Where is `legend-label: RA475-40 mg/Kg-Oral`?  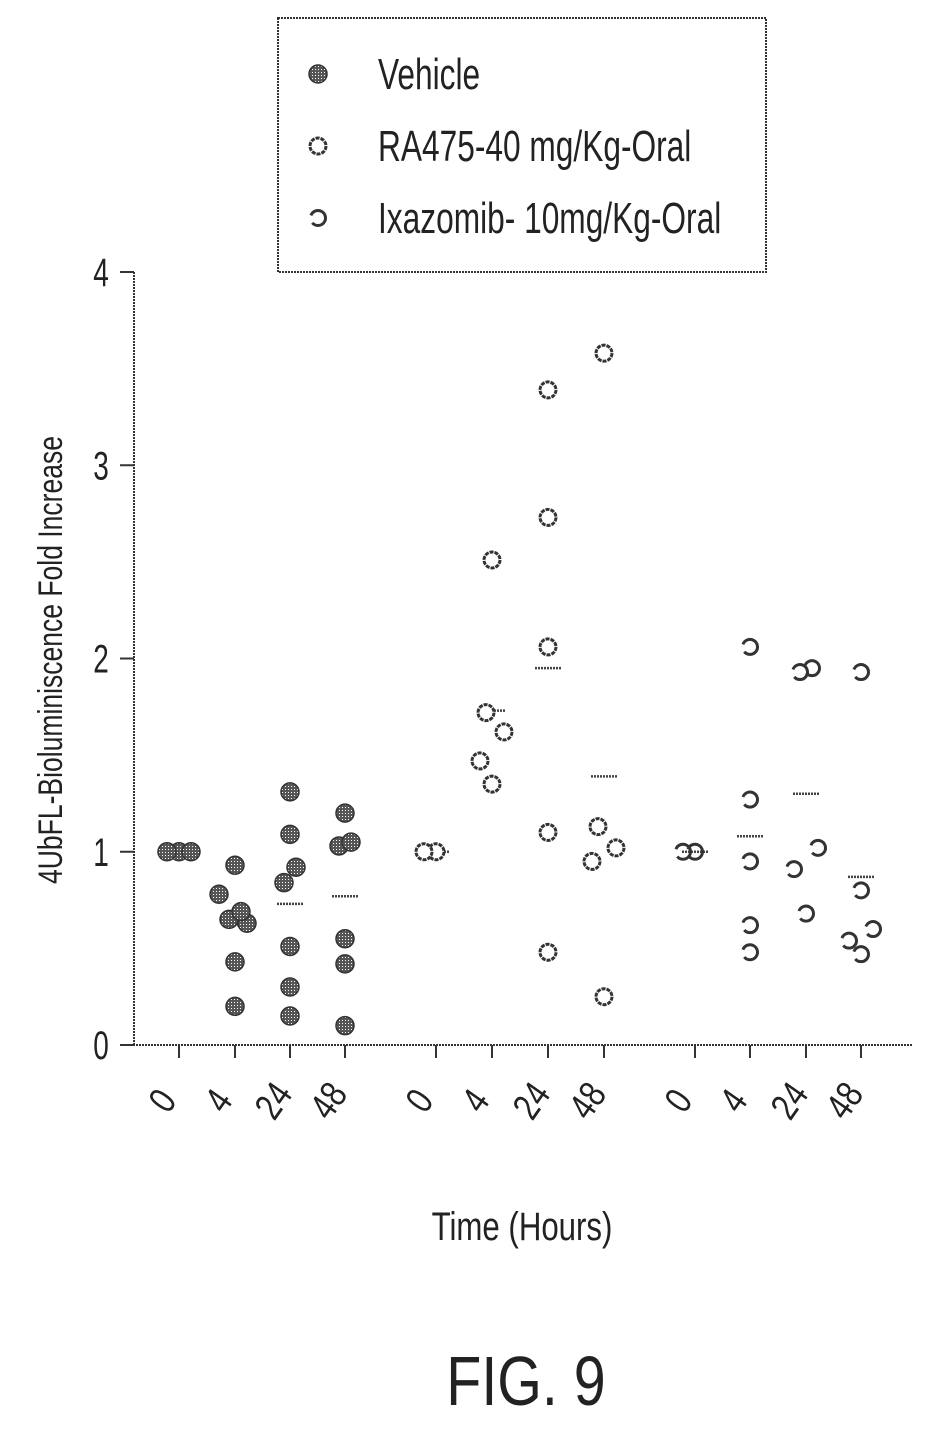
legend-label: RA475-40 mg/Kg-Oral is located at coordinates (534, 146).